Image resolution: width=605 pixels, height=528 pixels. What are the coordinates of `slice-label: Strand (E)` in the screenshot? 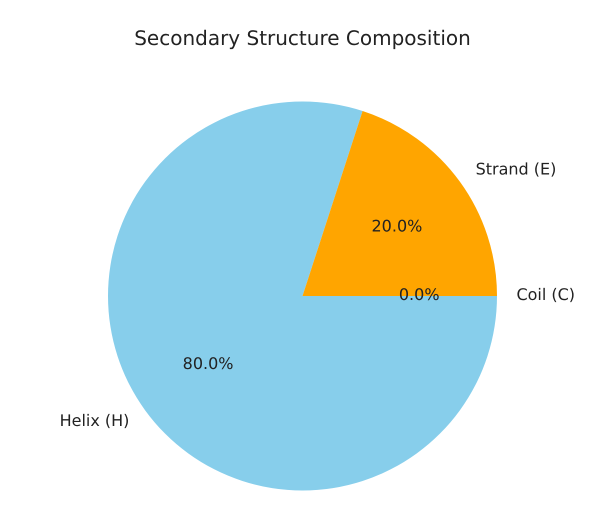 It's located at (516, 168).